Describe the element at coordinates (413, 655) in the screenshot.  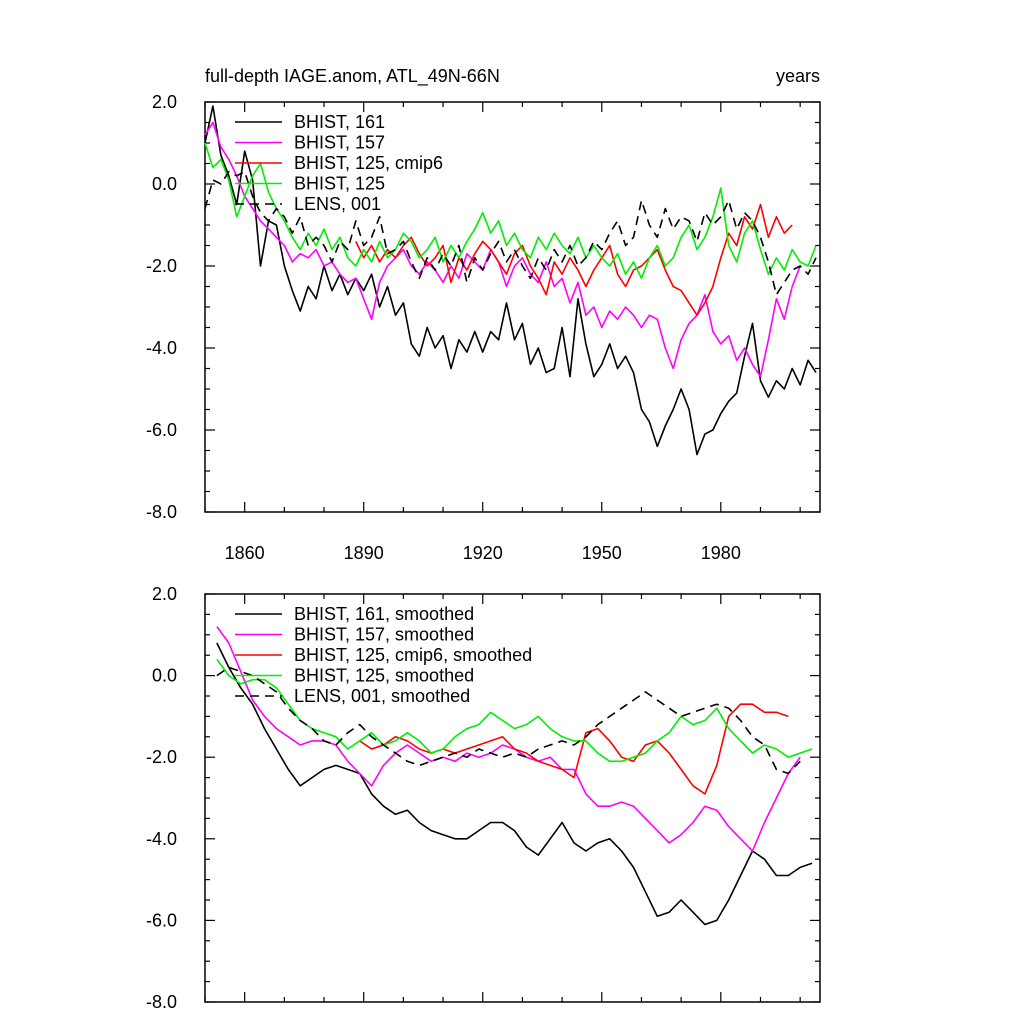
I see `legend-label: BHIST, 125, cmip6, smoothed` at that location.